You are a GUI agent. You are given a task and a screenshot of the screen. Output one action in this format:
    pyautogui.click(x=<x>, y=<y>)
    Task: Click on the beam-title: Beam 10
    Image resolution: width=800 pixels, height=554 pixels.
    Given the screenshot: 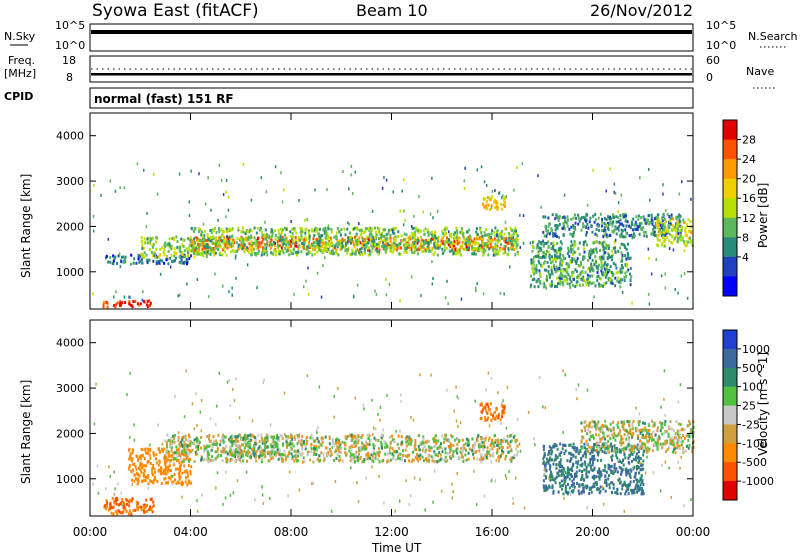 What is the action you would take?
    pyautogui.click(x=392, y=10)
    